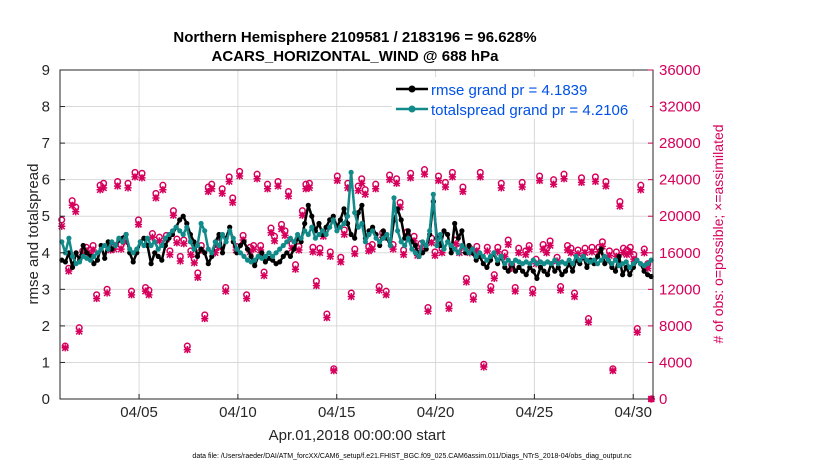 This screenshot has width=830, height=470. Describe the element at coordinates (412, 109) in the screenshot. I see `legend-spread-marker` at that location.